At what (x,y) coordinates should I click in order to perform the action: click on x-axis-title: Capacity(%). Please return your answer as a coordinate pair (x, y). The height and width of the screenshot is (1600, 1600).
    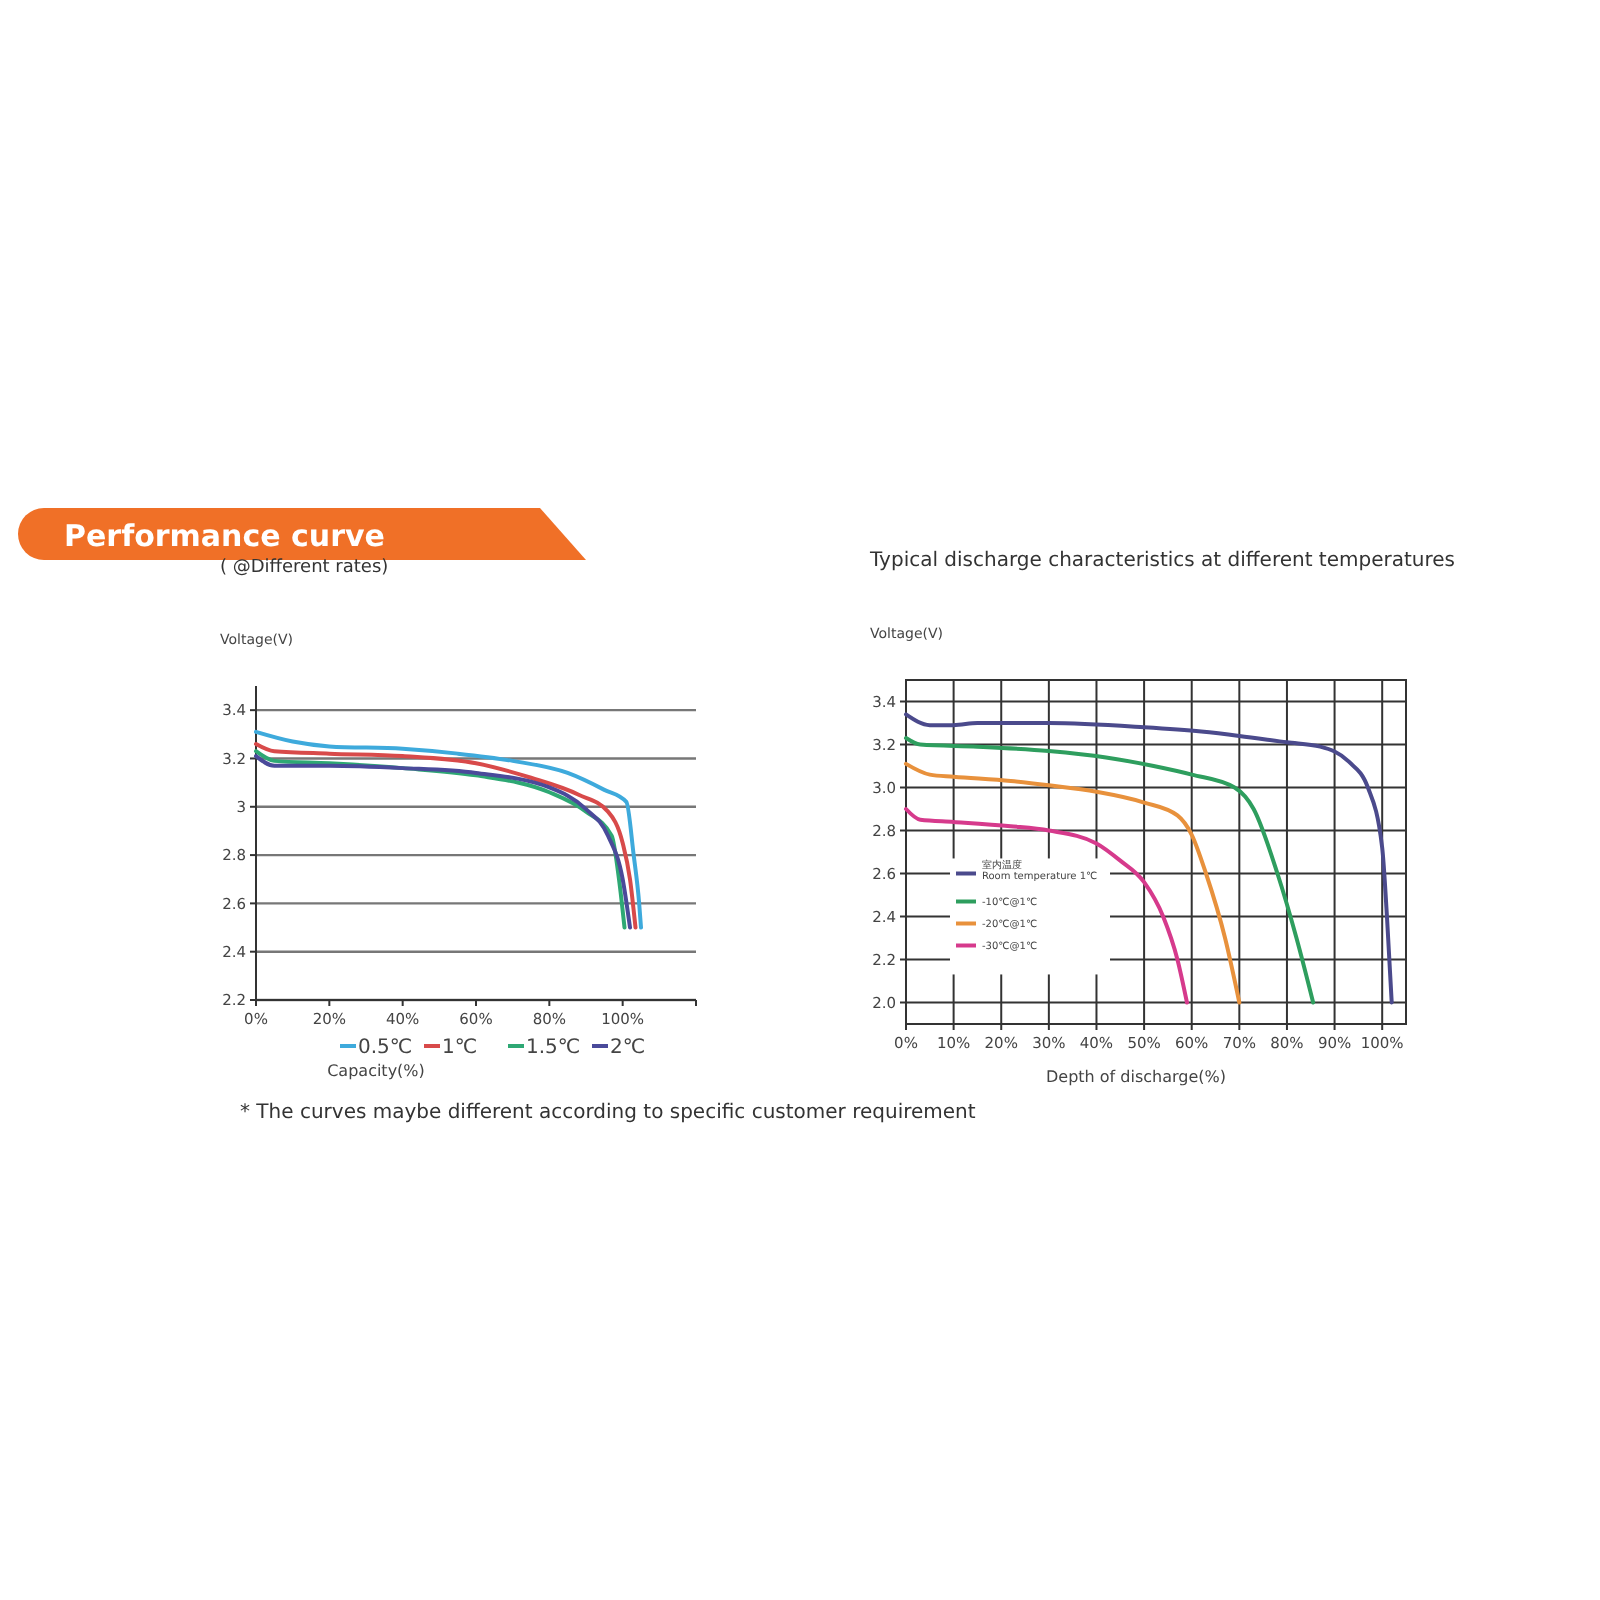
    Looking at the image, I should click on (376, 1071).